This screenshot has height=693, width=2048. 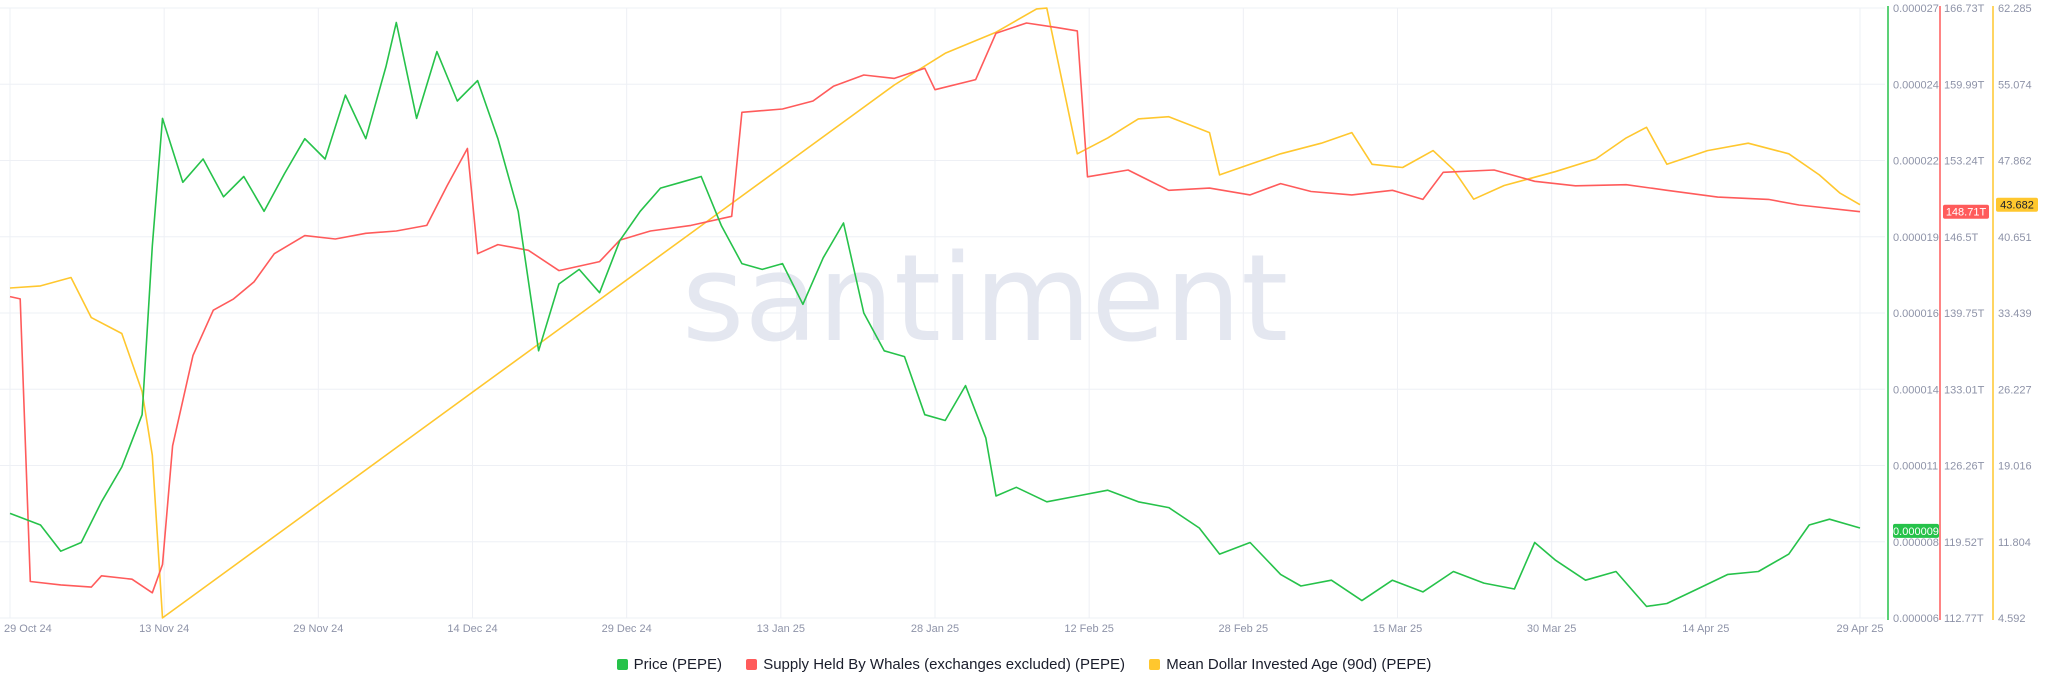 I want to click on x-tick-label: 13 Nov 24, so click(x=164, y=629).